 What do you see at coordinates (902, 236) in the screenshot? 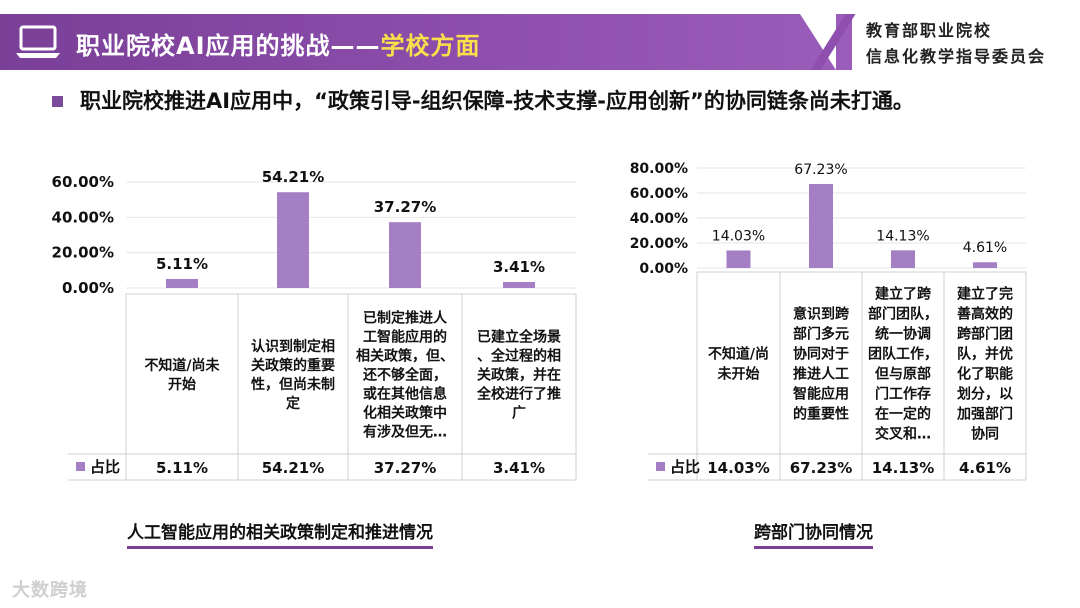
I see `chart2-data-label: 14.13%` at bounding box center [902, 236].